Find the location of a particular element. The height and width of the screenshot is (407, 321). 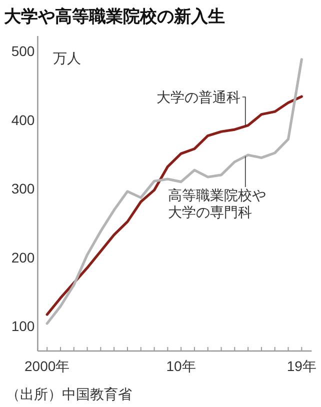

title: 大学や高等職業院校の新入生 is located at coordinates (114, 16).